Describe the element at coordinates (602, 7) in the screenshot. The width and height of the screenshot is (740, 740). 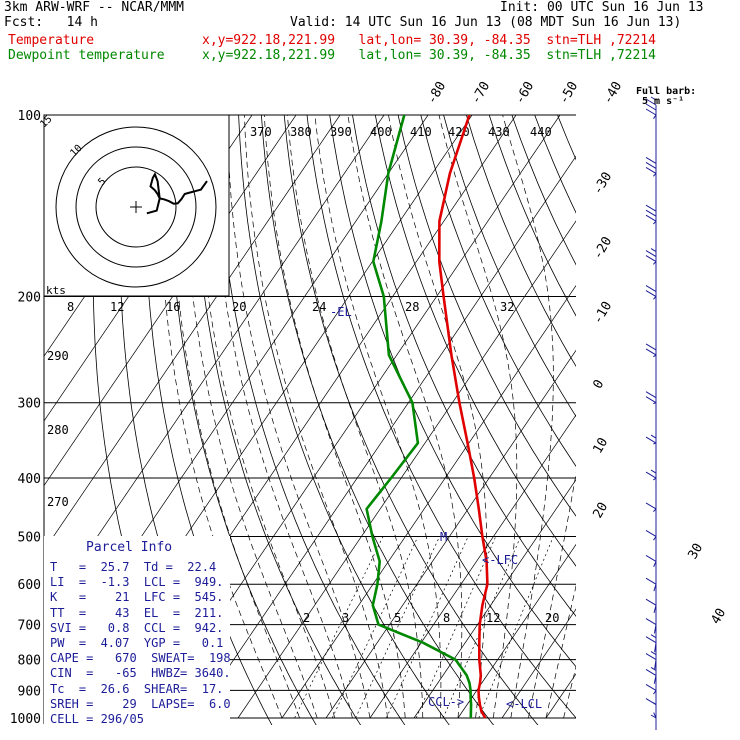
I see `init-time: Init: 00 UTC Sun 16 Jun 13` at that location.